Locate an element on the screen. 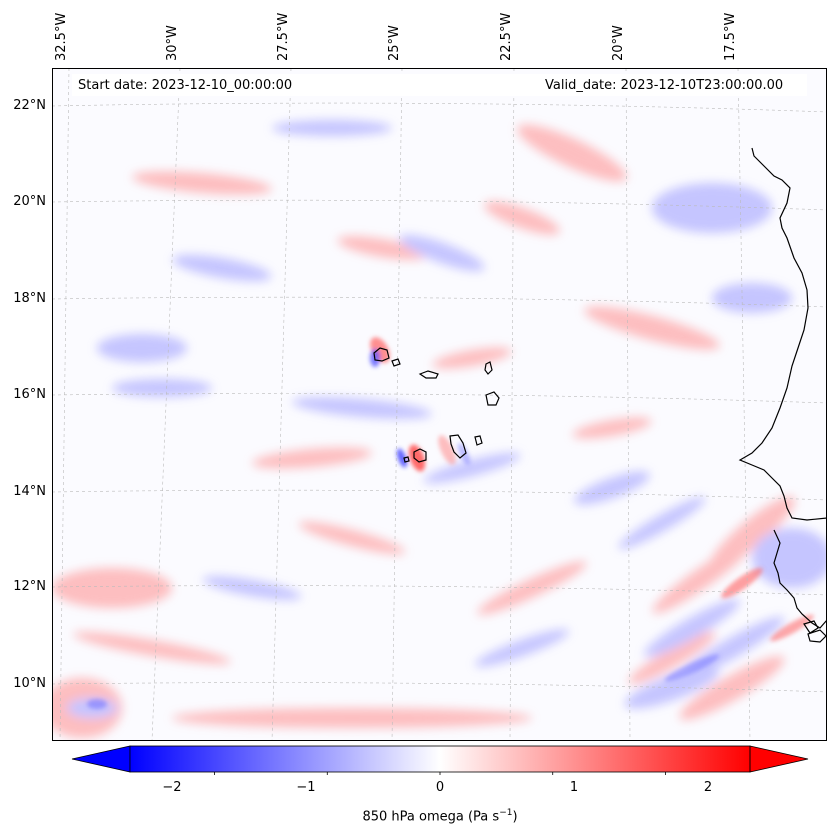  colorbar-tick-2: 2 is located at coordinates (708, 787).